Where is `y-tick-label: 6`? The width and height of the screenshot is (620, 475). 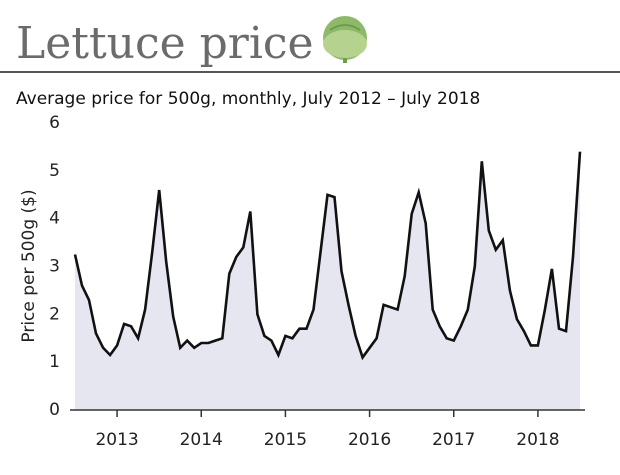
y-tick-label: 6 is located at coordinates (54, 123).